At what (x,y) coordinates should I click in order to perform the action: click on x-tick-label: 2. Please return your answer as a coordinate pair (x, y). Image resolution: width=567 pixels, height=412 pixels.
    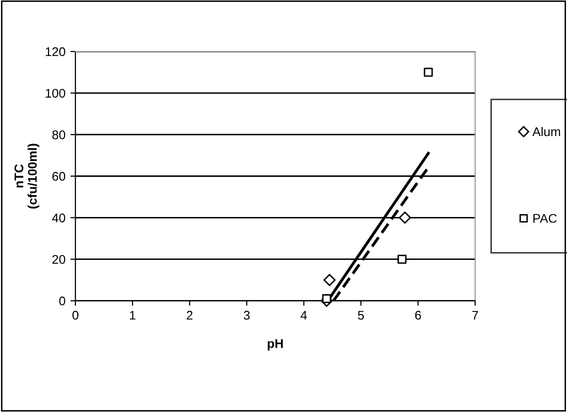
    Looking at the image, I should click on (189, 315).